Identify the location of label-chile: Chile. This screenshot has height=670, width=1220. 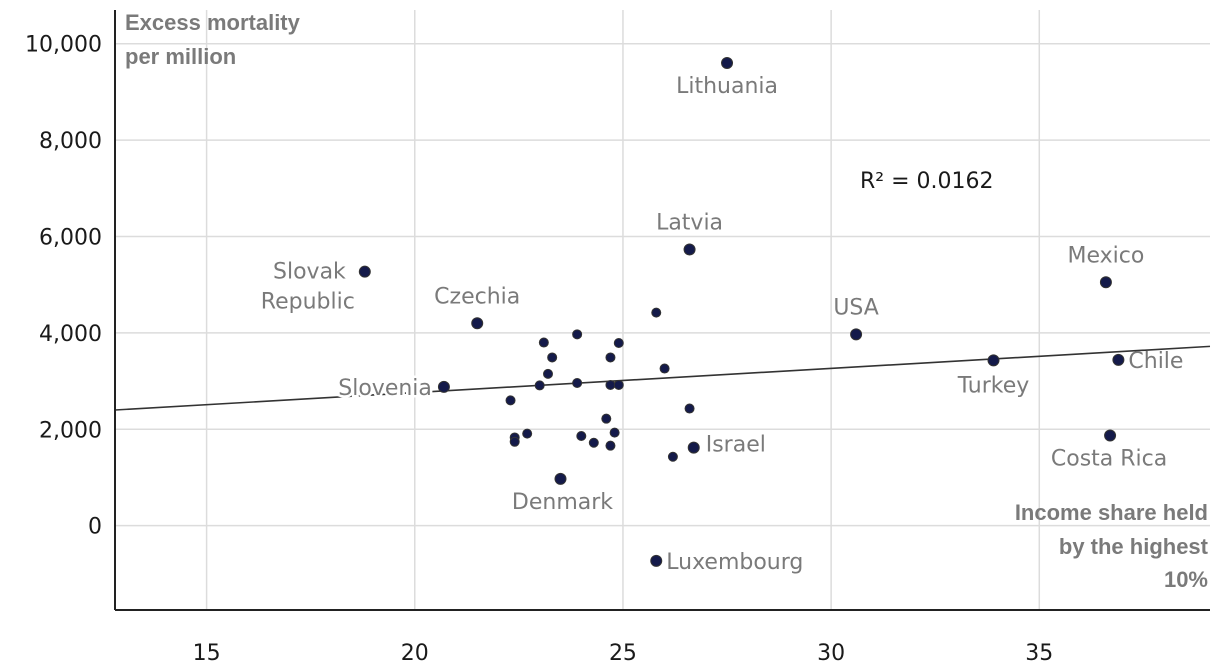
(1155, 361).